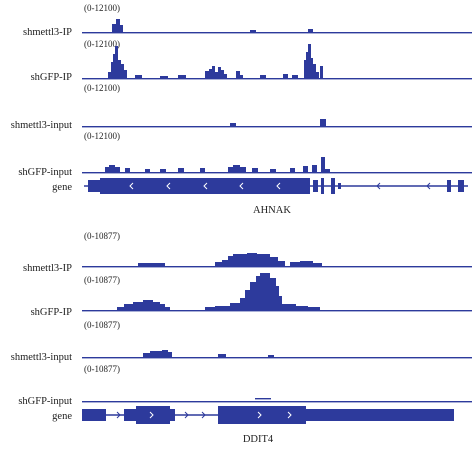  I want to click on gene-model-ahnak, so click(276, 186).